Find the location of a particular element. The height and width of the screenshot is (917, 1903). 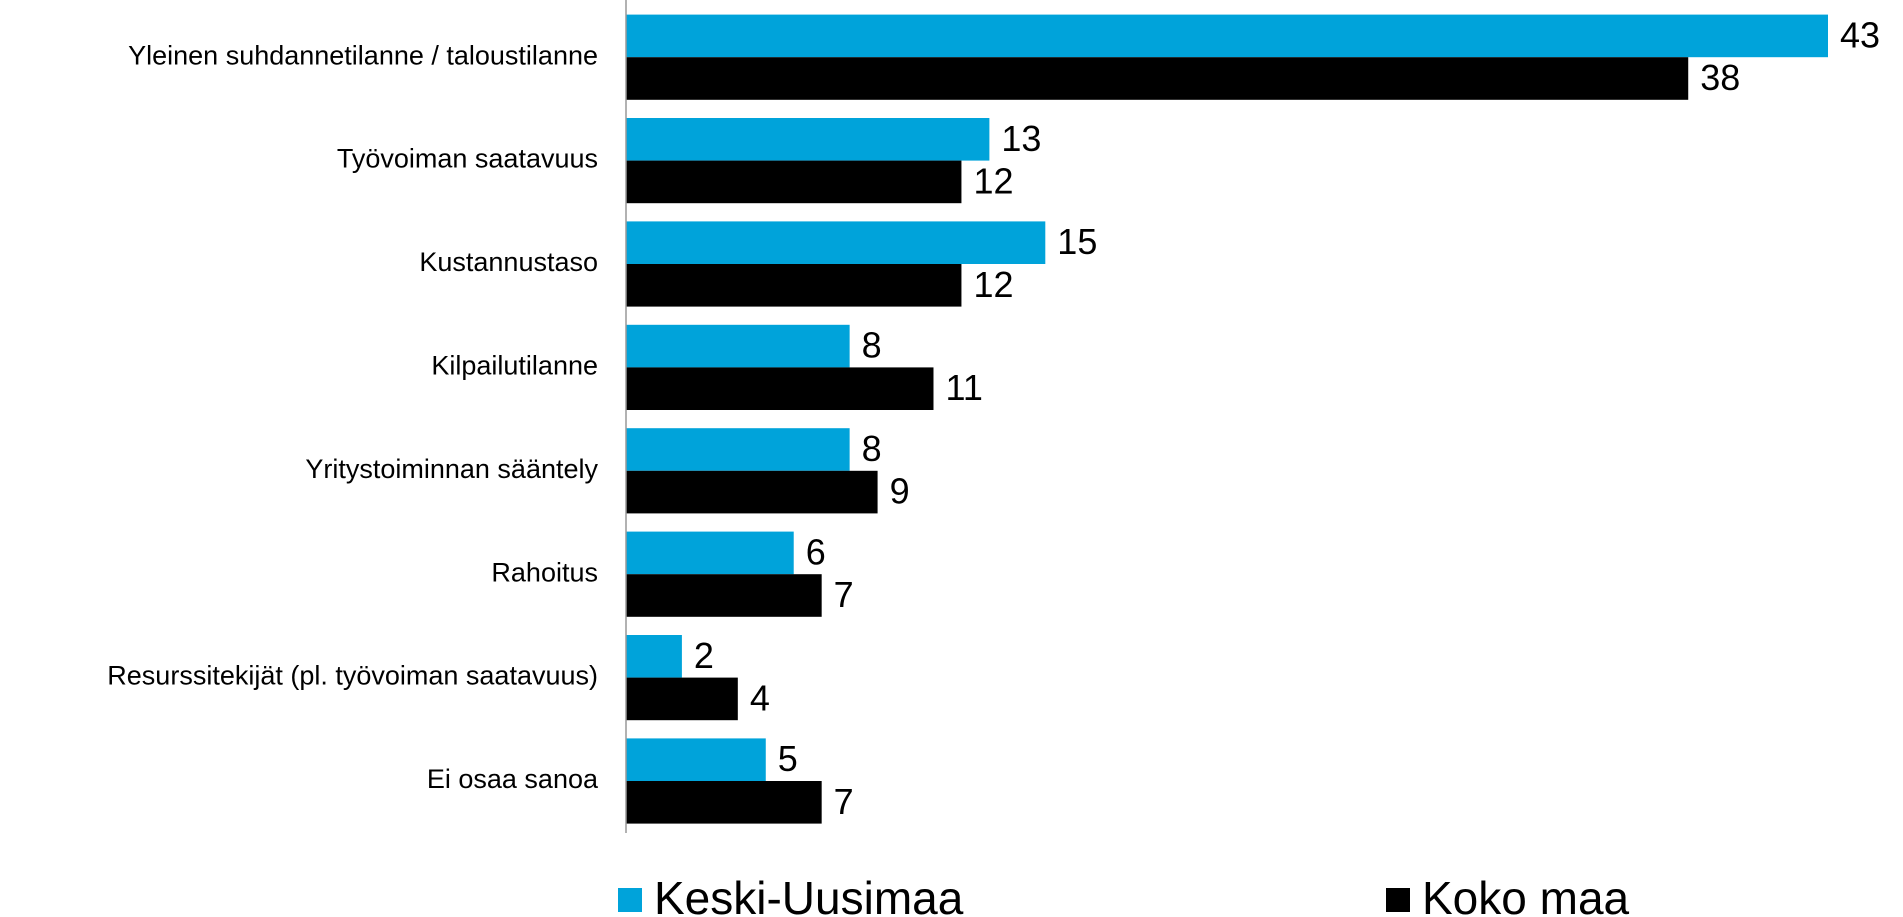

data-label: 43 is located at coordinates (1860, 34).